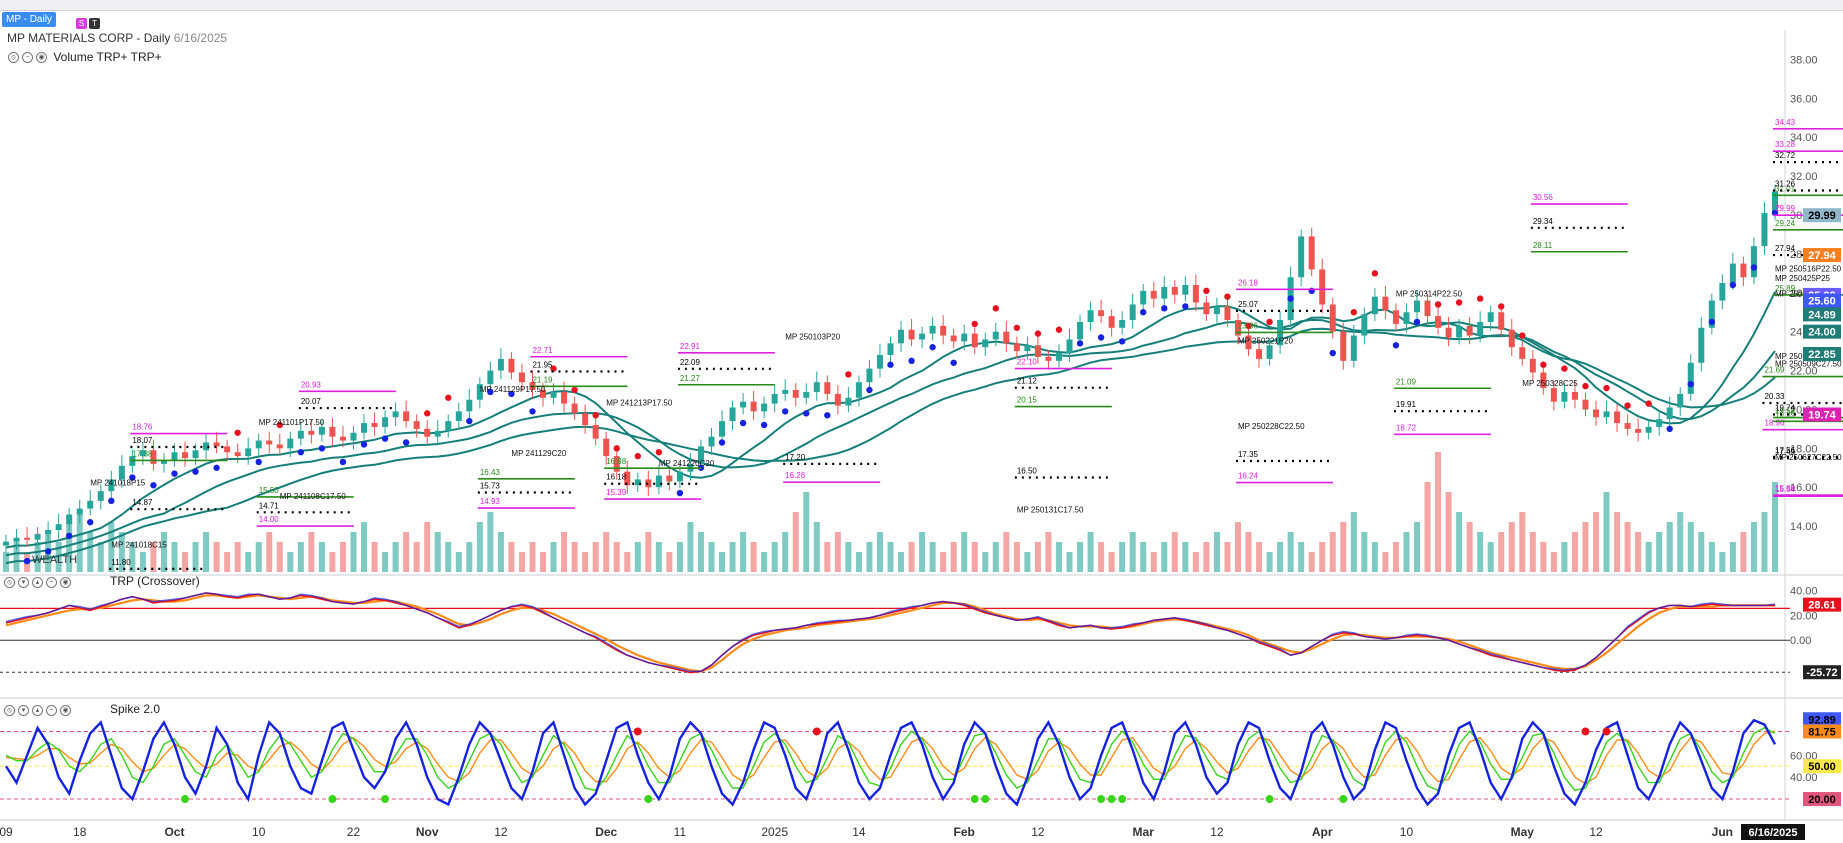 Image resolution: width=1843 pixels, height=843 pixels. Describe the element at coordinates (890, 632) in the screenshot. I see `trp-signal-line` at that location.